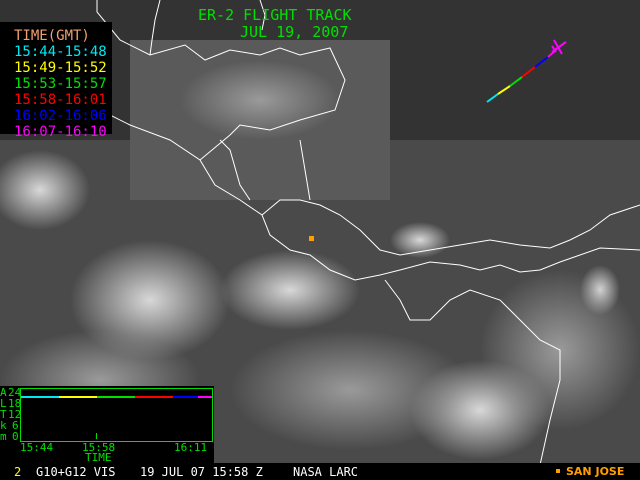 This screenshot has height=480, width=640. Describe the element at coordinates (60, 68) in the screenshot. I see `legend-item: 15:49-15:52` at that location.